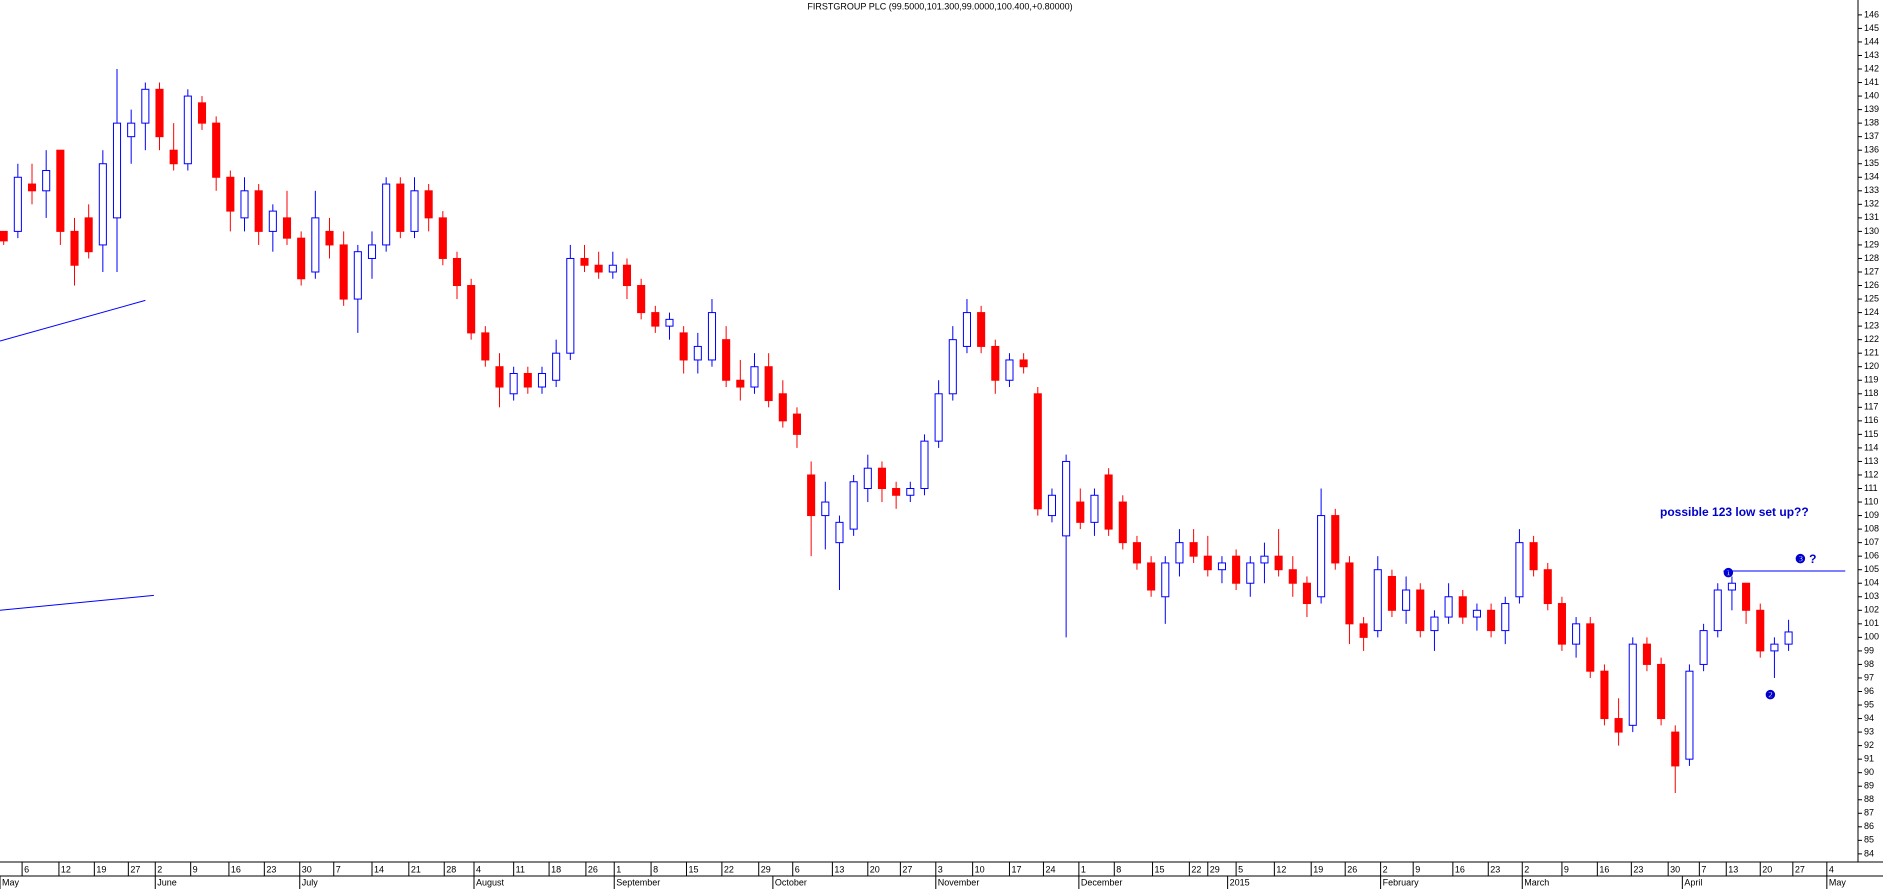 This screenshot has width=1883, height=889. I want to click on y-tick-label: 120, so click(1871, 366).